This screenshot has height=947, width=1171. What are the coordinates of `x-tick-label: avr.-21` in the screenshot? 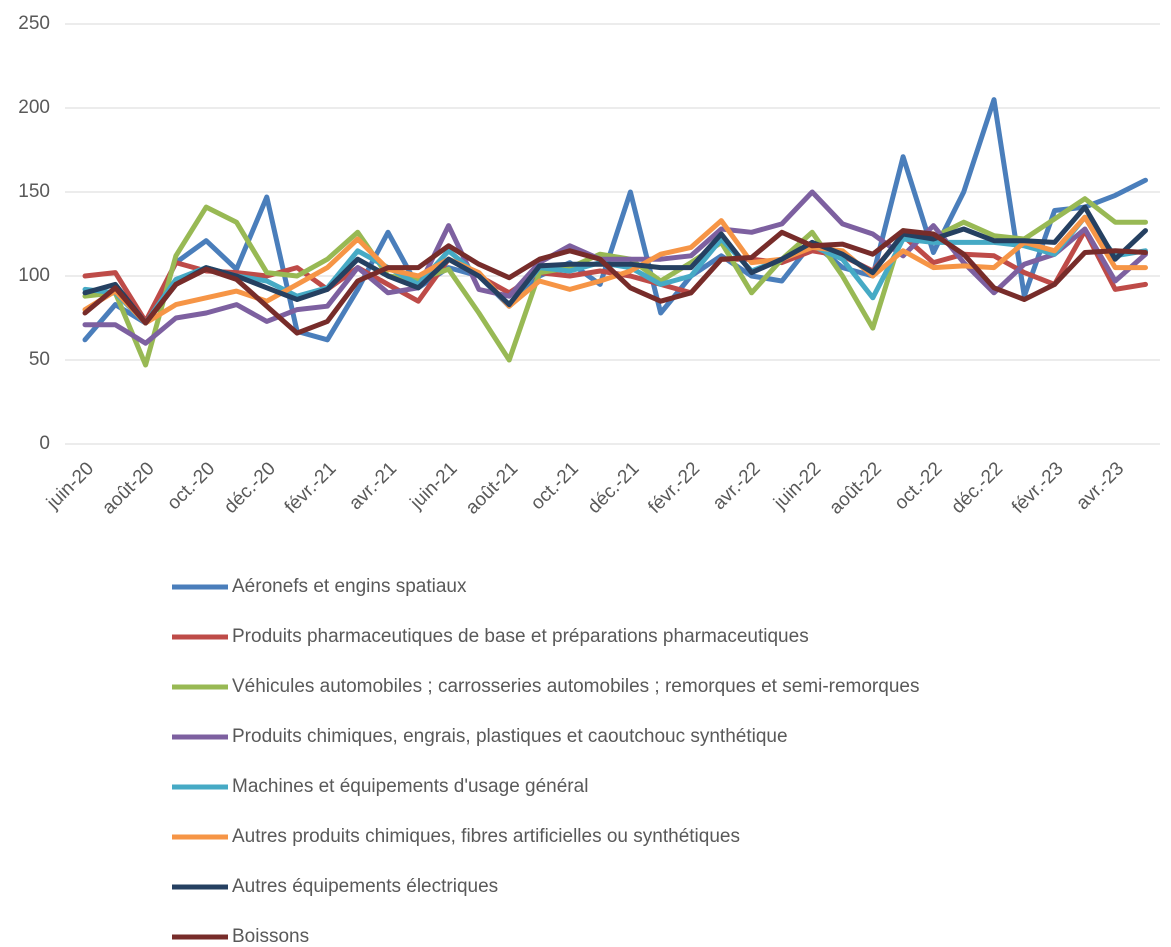 It's located at (373, 486).